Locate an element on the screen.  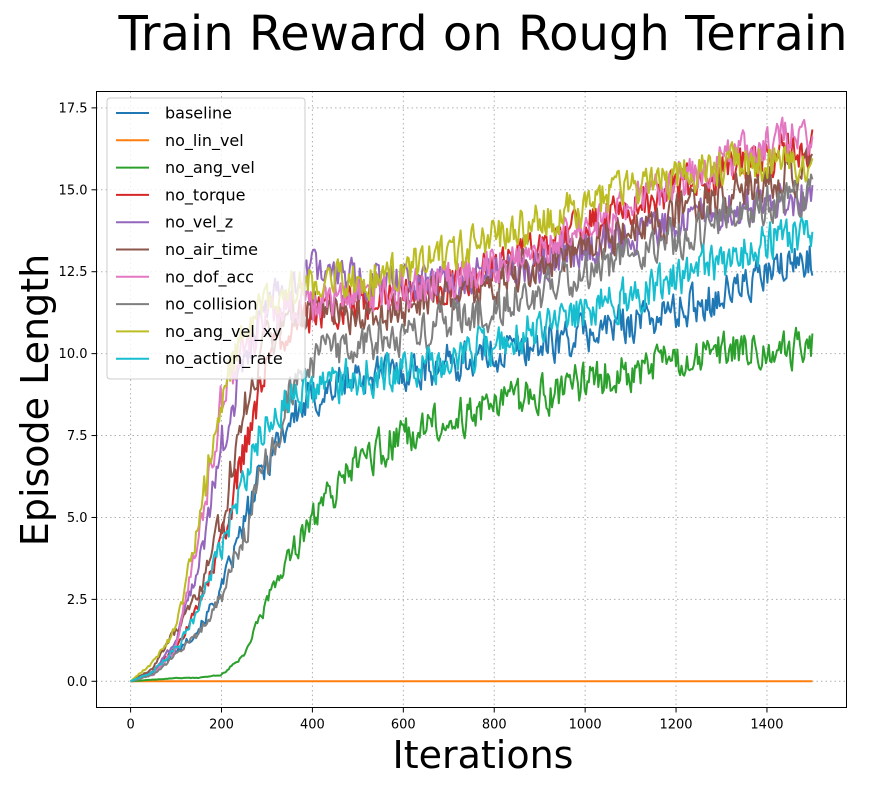
y-tick-label: 7.5 is located at coordinates (77, 436).